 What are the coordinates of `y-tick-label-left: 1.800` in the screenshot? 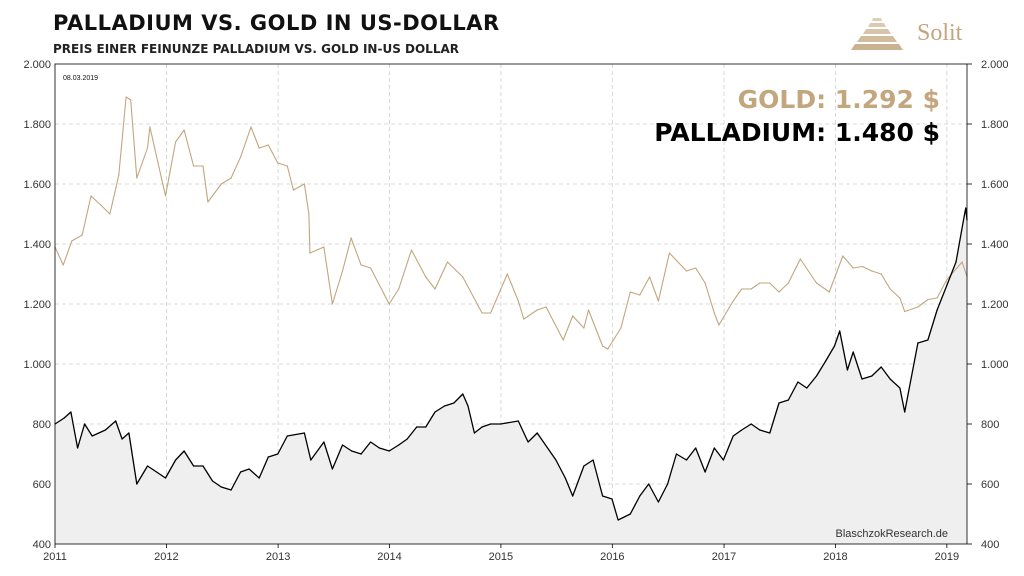 It's located at (37, 125).